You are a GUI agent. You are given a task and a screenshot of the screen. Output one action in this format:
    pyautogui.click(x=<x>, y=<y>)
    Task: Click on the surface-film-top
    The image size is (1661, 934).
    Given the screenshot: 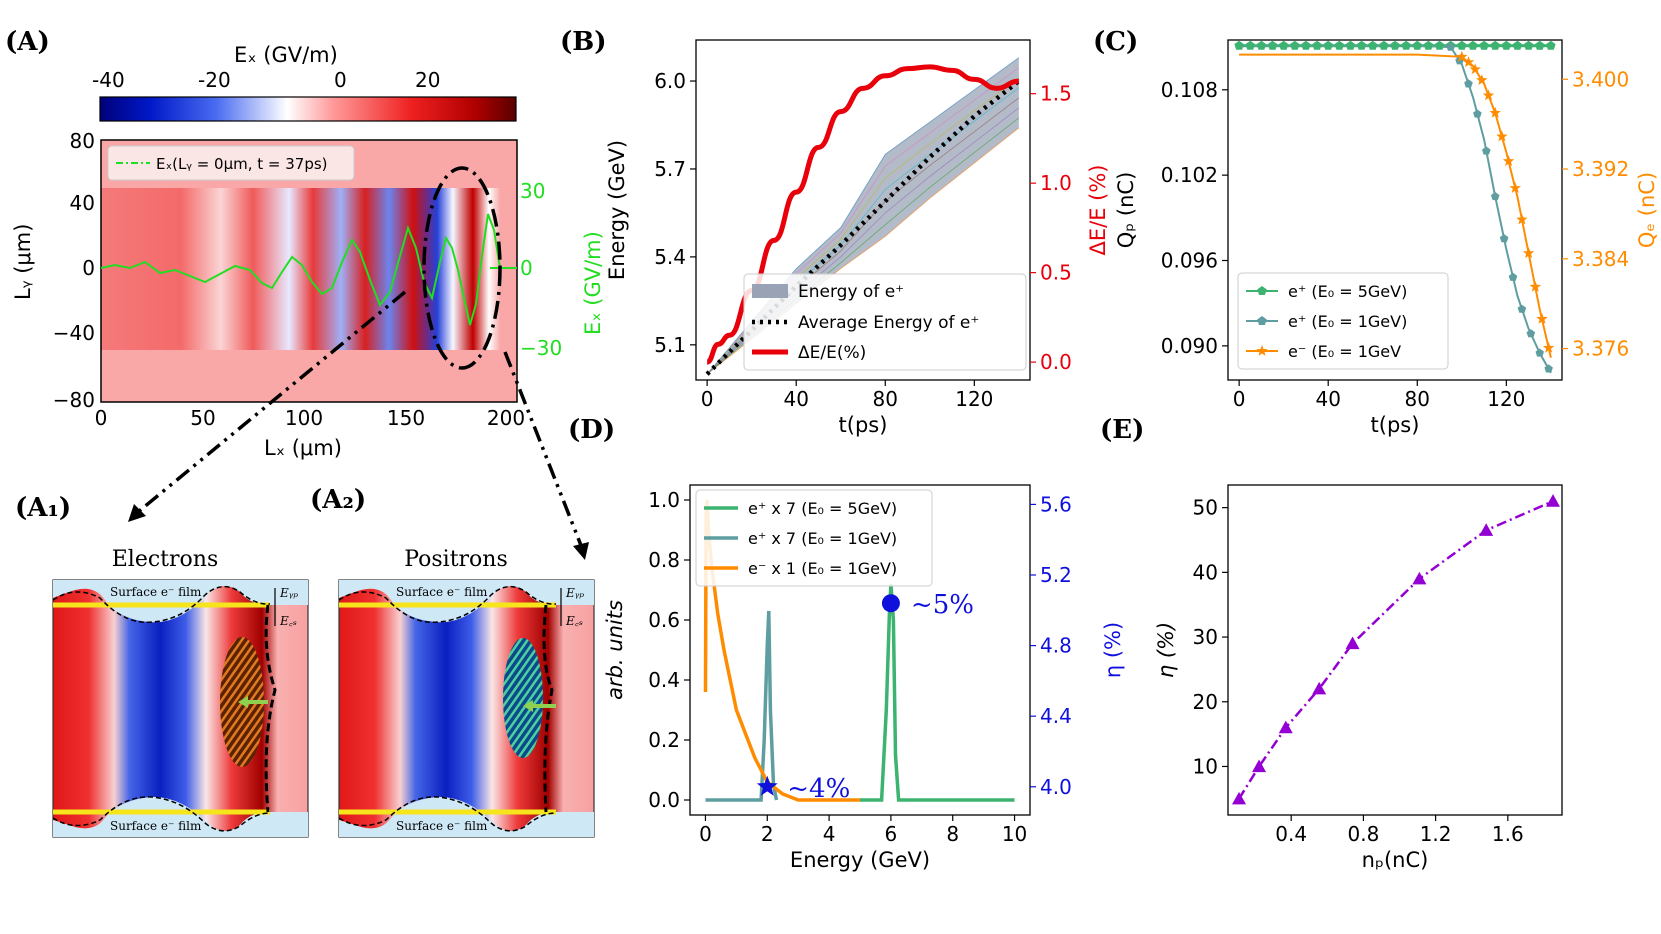 What is the action you would take?
    pyautogui.click(x=466, y=601)
    